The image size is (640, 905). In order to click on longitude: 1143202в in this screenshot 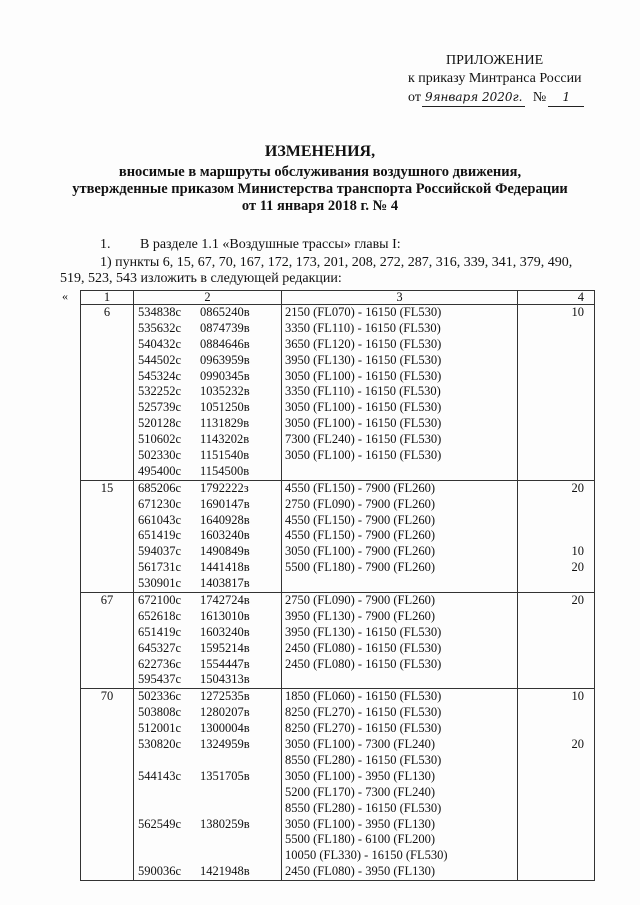, I will do `click(225, 439)`.